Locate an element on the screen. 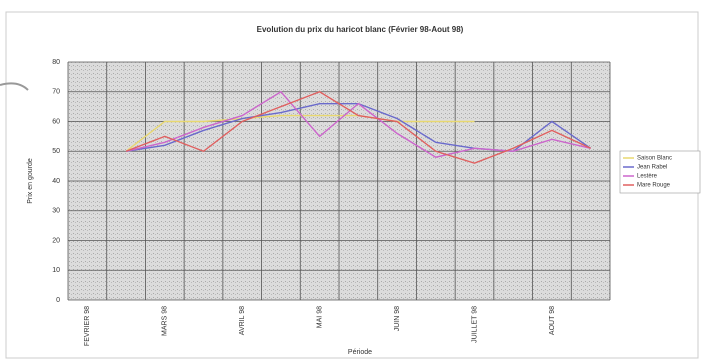 Image resolution: width=703 pixels, height=363 pixels. y-tick-label: 0 is located at coordinates (58, 300).